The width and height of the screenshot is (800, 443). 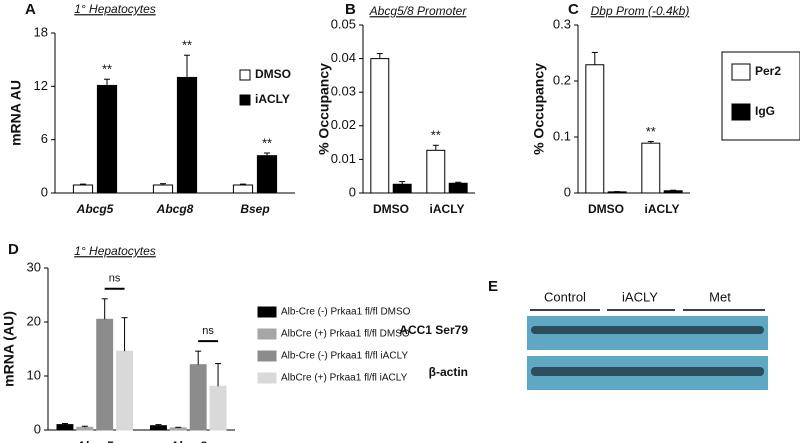 I want to click on panel-label: E, so click(x=493, y=286).